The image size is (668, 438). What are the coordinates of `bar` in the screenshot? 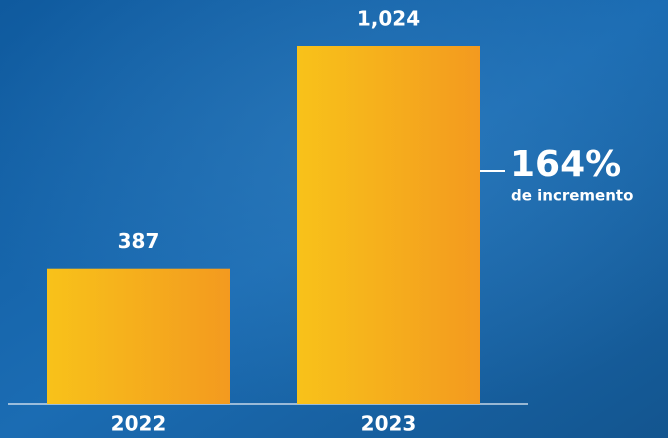 It's located at (138, 336).